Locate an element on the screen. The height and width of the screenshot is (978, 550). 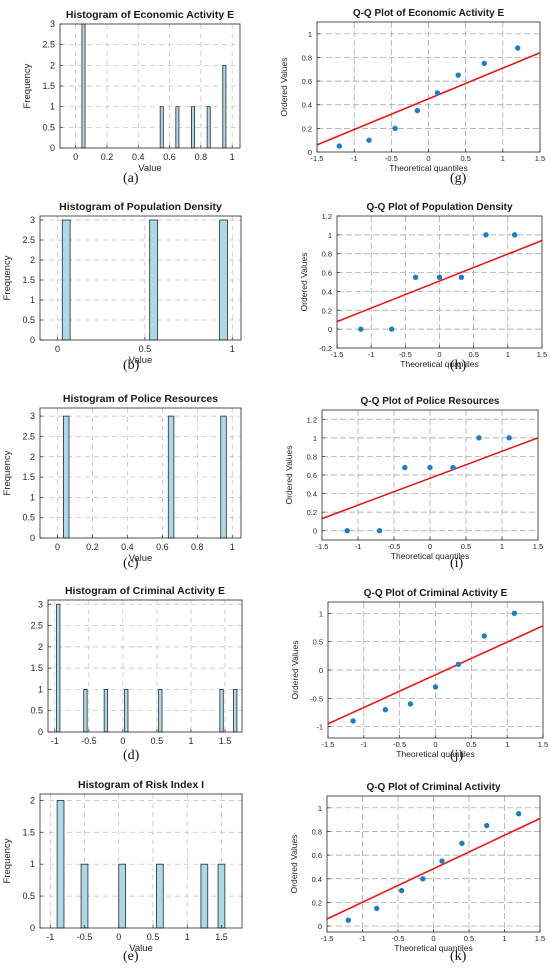
y-tick-label: -1 is located at coordinates (319, 727).